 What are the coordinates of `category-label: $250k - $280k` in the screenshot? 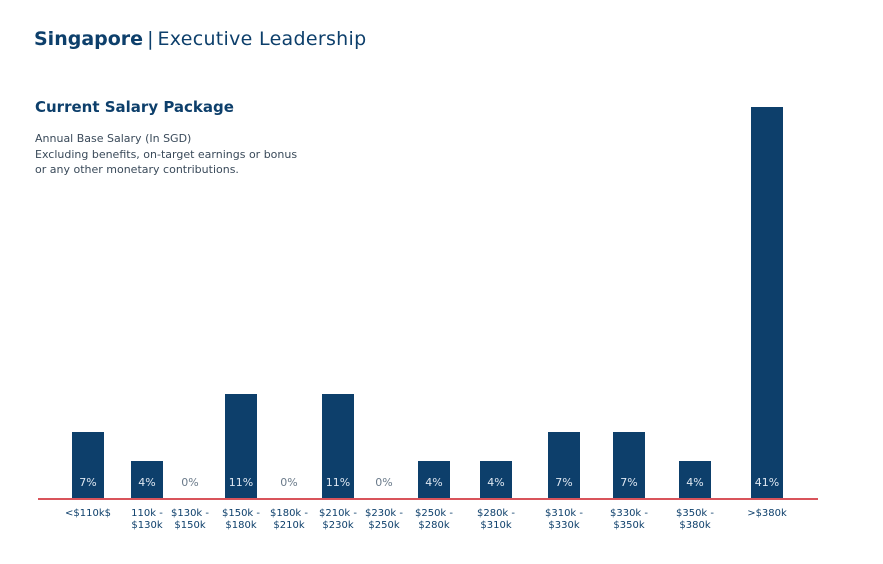 It's located at (434, 520).